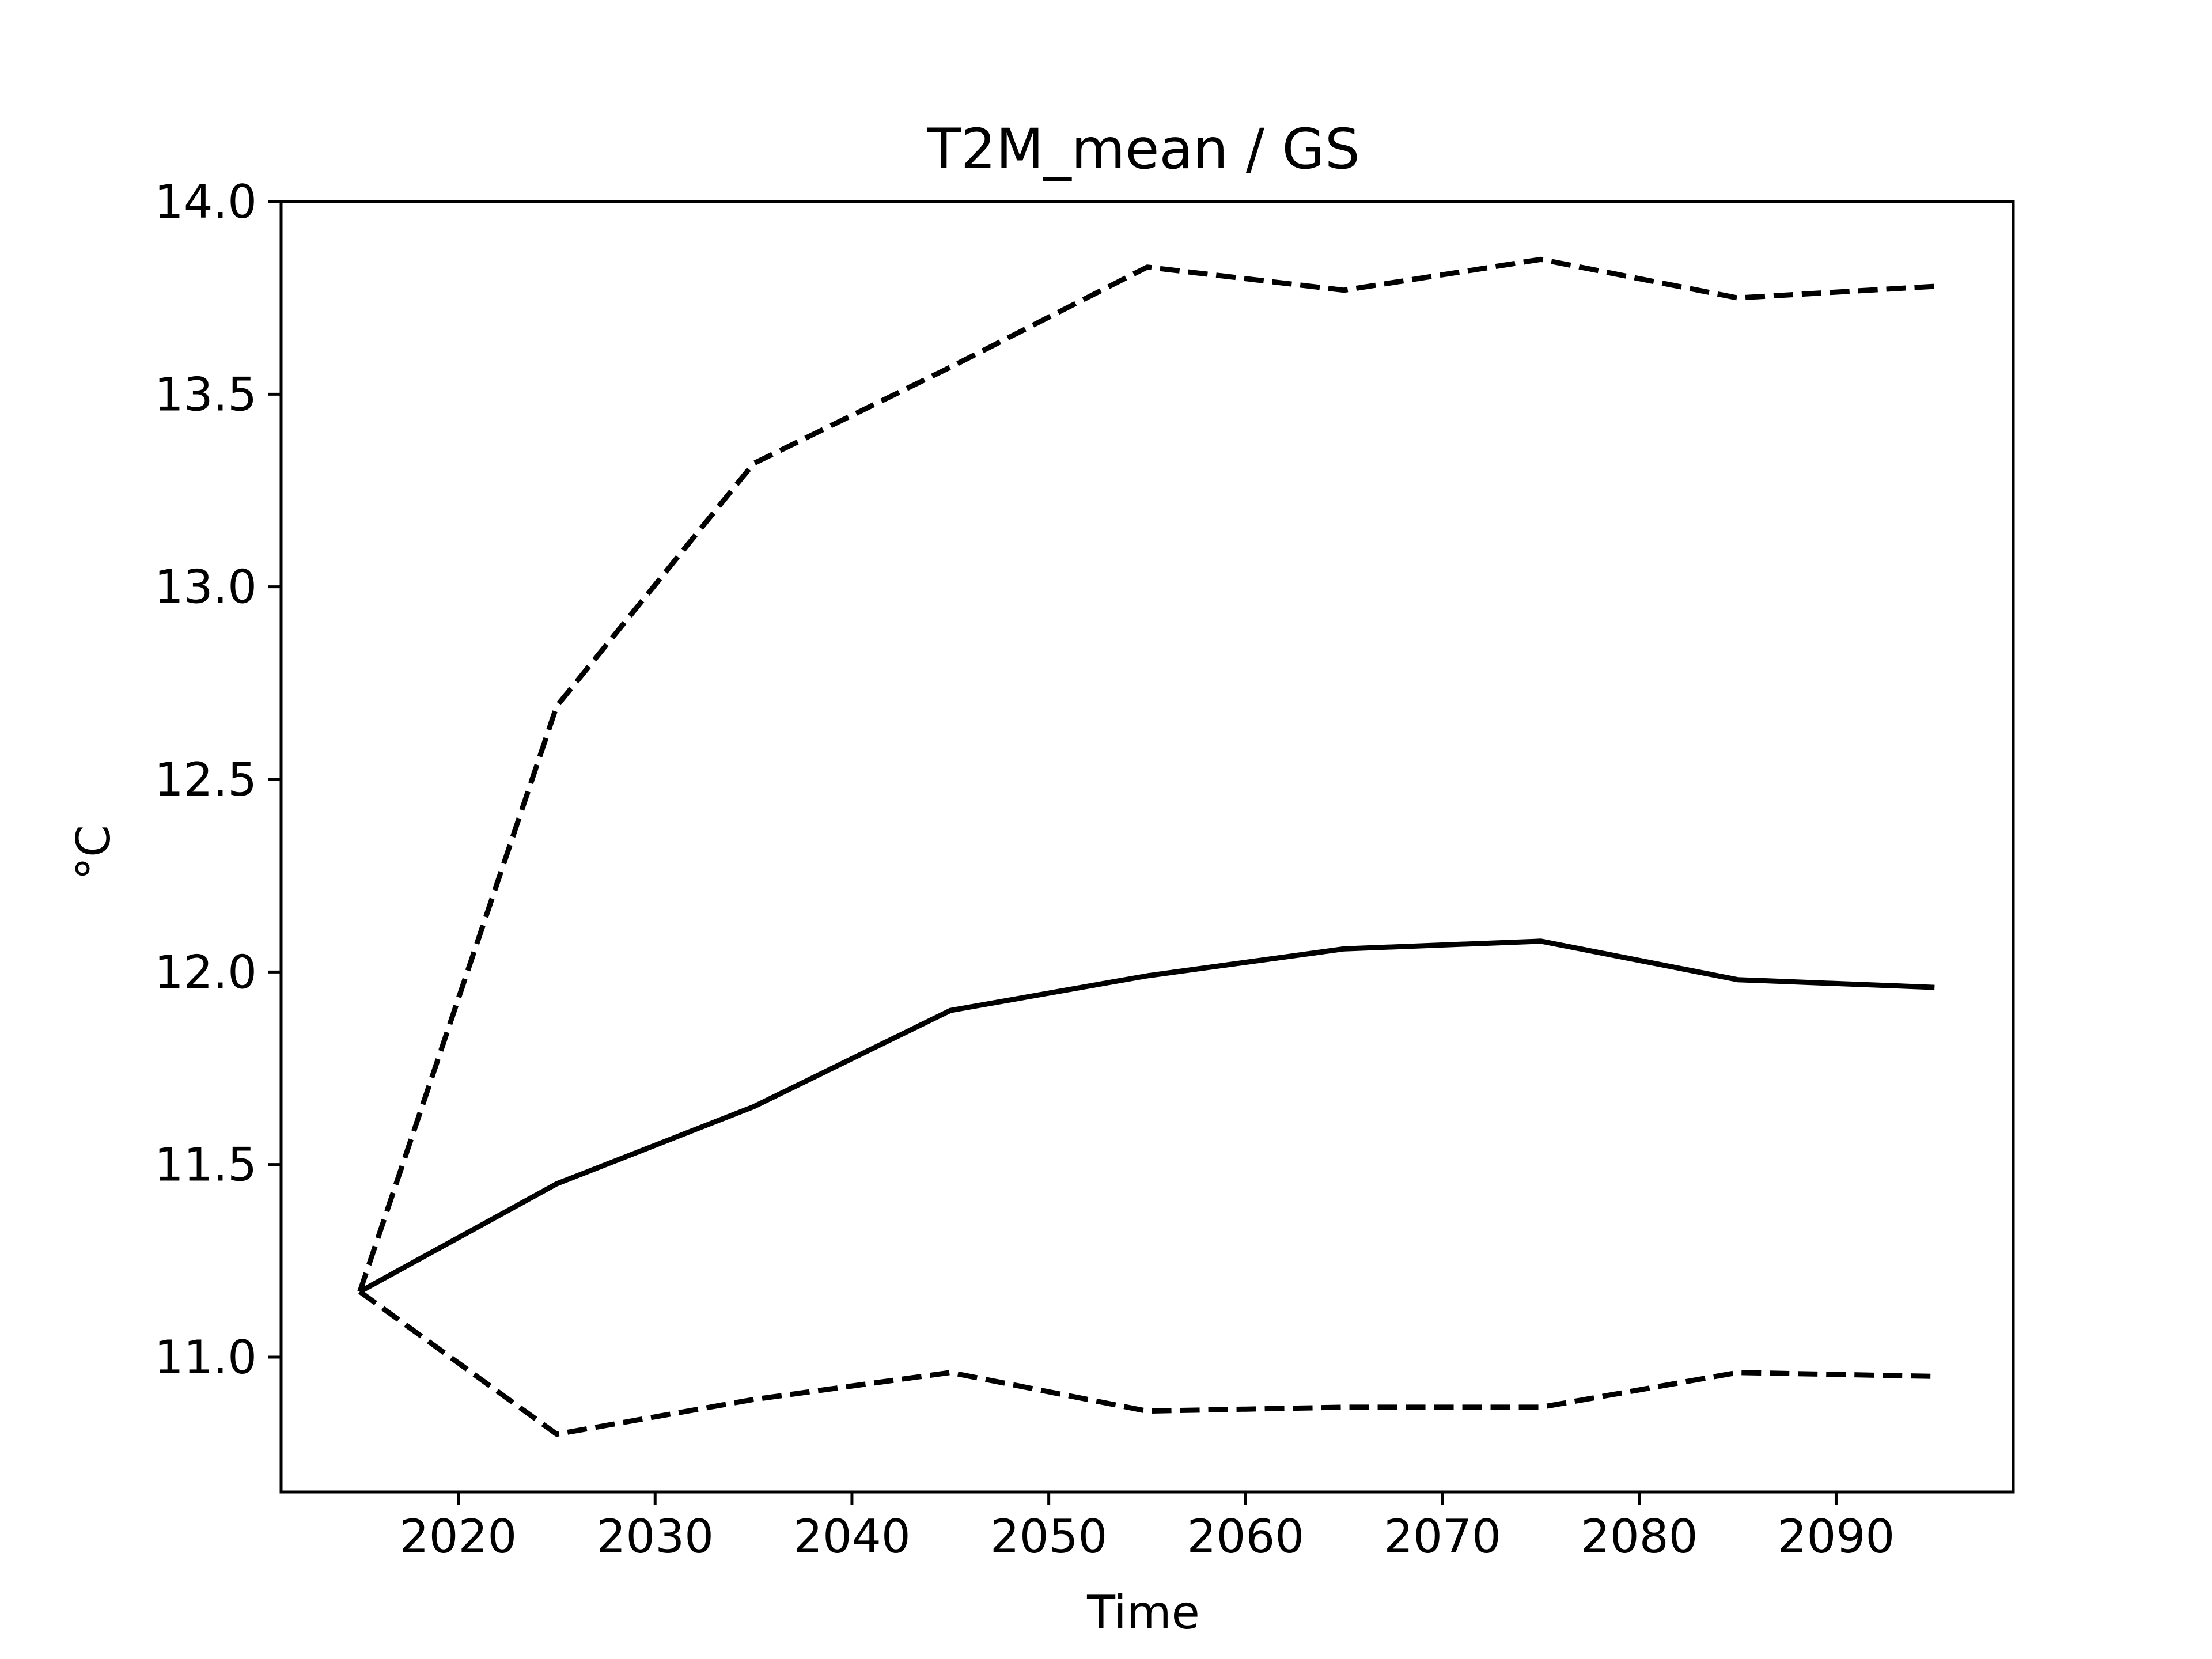 This screenshot has width=2212, height=1659. I want to click on y-axis-label: °C, so click(93, 852).